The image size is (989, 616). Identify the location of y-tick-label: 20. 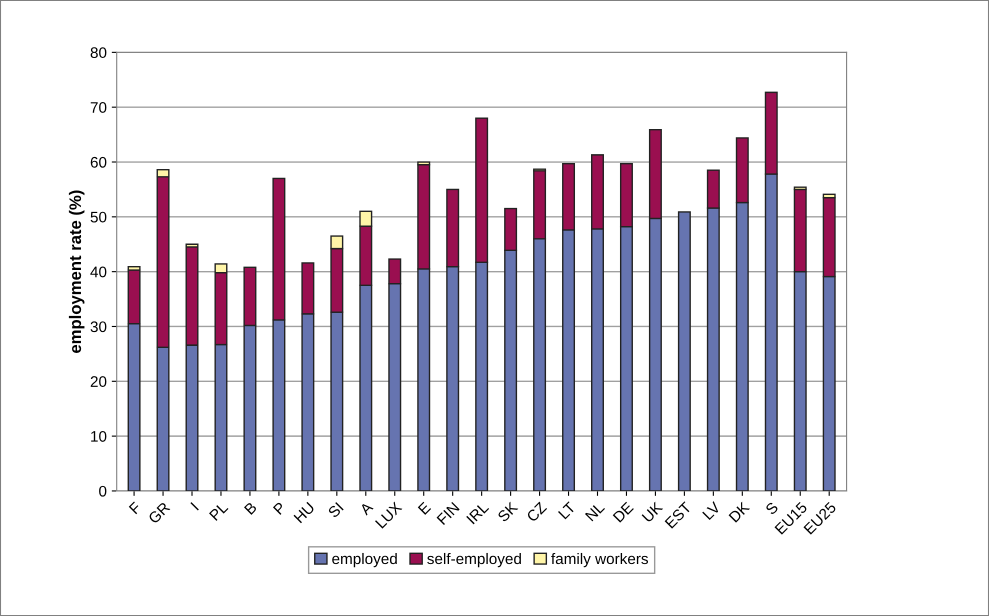
(98, 381).